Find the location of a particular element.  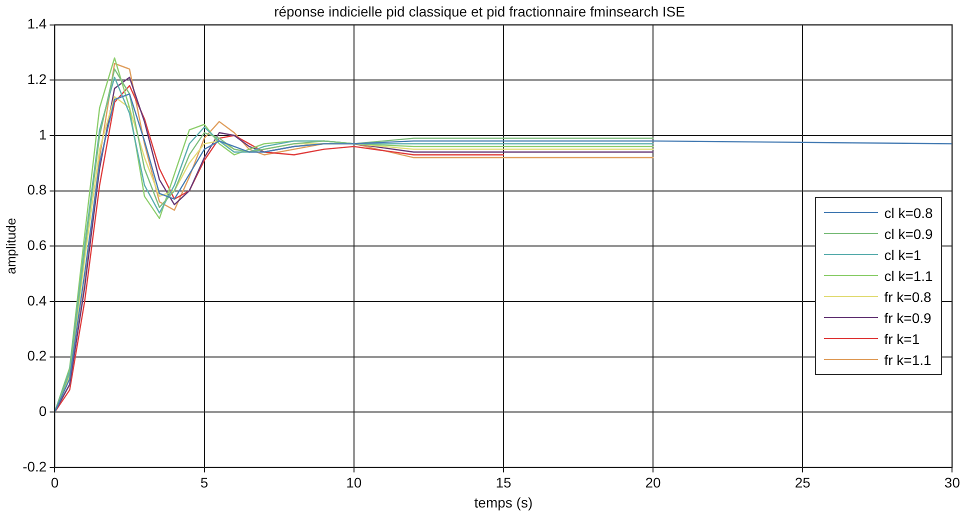

y-tick-label: 1.2 is located at coordinates (37, 78).